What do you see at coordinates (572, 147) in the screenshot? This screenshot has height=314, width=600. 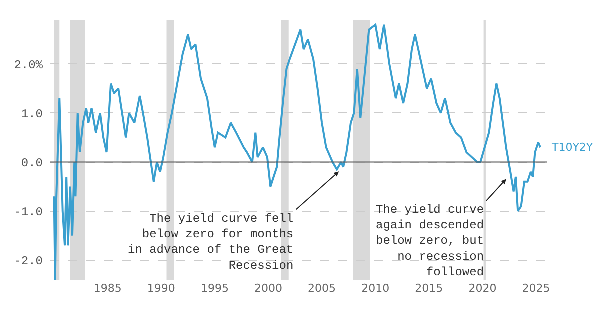 I see `series-label: T10Y2Y` at bounding box center [572, 147].